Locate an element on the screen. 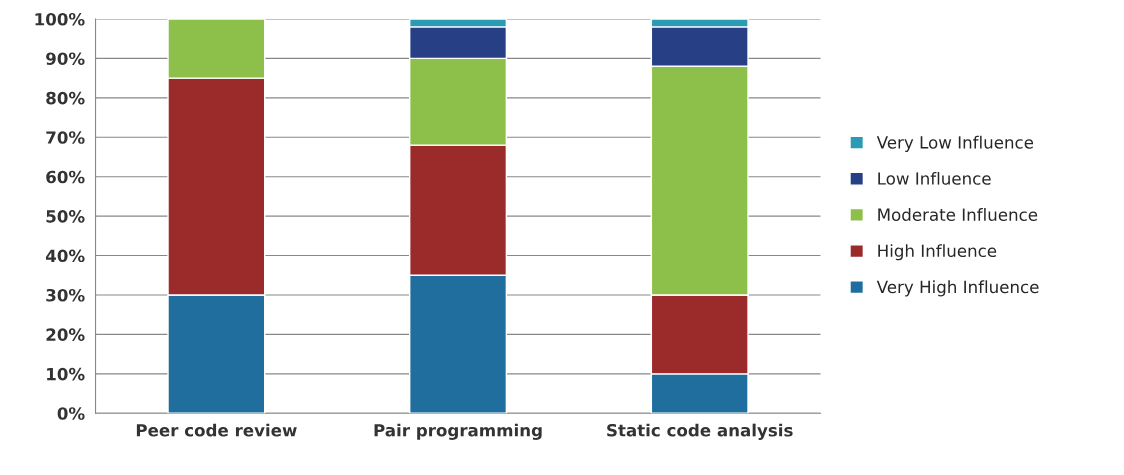  y-tick-label: 40% is located at coordinates (65, 256).